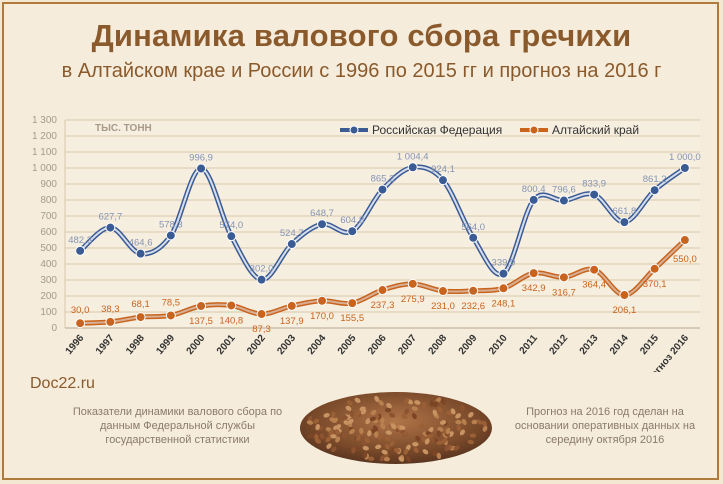 The height and width of the screenshot is (484, 723). I want to click on site-label: Doc22.ru, so click(62, 383).